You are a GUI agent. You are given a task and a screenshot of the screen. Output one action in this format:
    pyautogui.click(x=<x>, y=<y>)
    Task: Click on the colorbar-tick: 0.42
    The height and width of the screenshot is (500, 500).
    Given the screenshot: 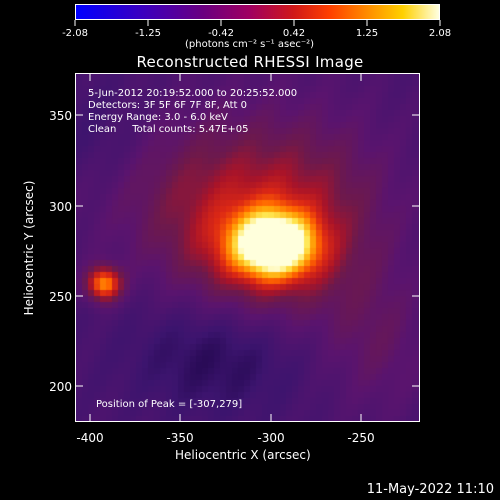 What is the action you would take?
    pyautogui.click(x=294, y=33)
    